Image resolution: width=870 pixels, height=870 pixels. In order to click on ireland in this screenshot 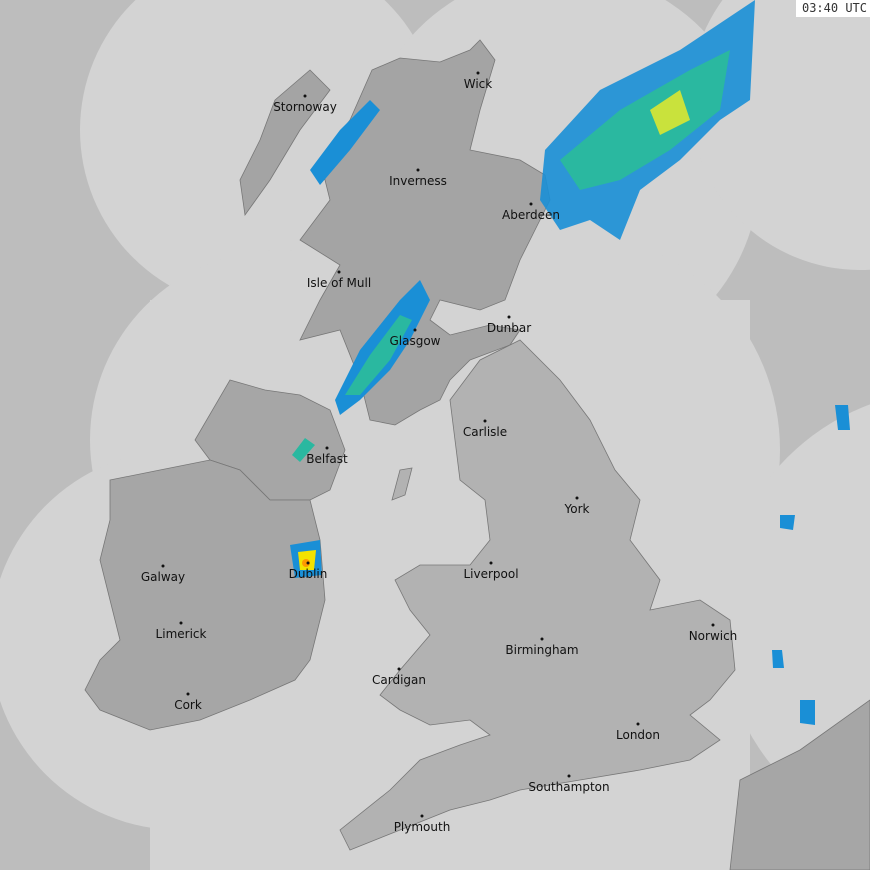, I will do `click(205, 595)`.